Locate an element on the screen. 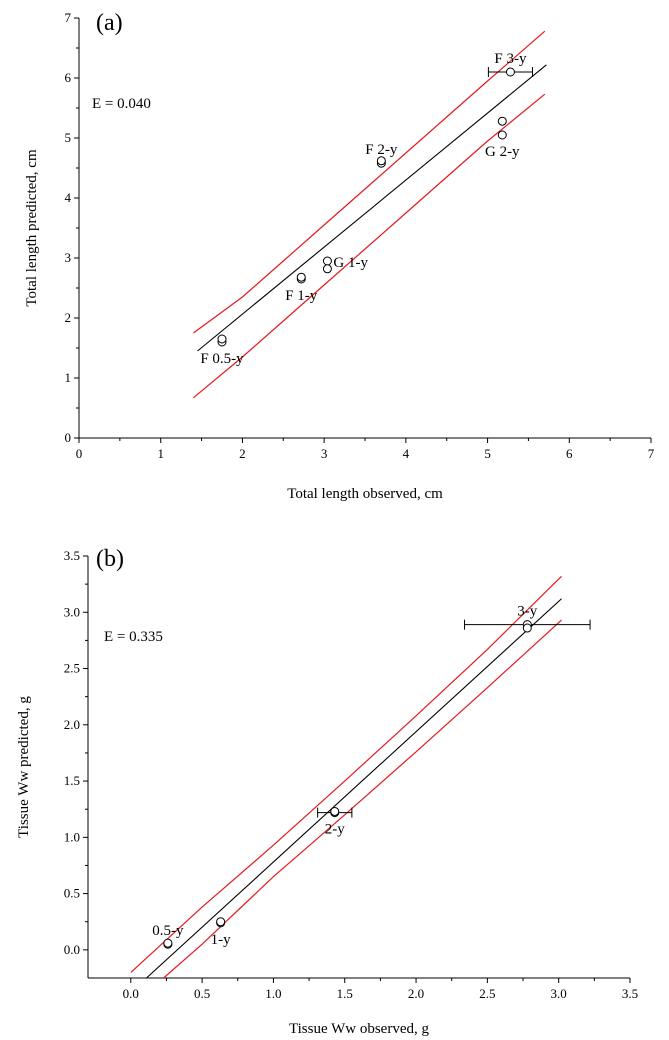 This screenshot has height=1040, width=669. y-axis-title: Total length predicted, cm is located at coordinates (32, 228).